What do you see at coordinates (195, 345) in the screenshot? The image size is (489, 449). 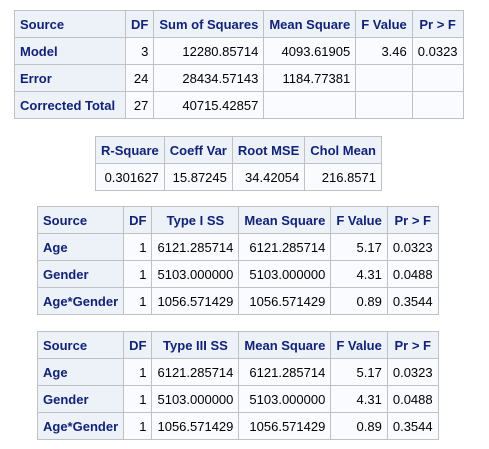 I see `col-header-ss: Type III SS` at bounding box center [195, 345].